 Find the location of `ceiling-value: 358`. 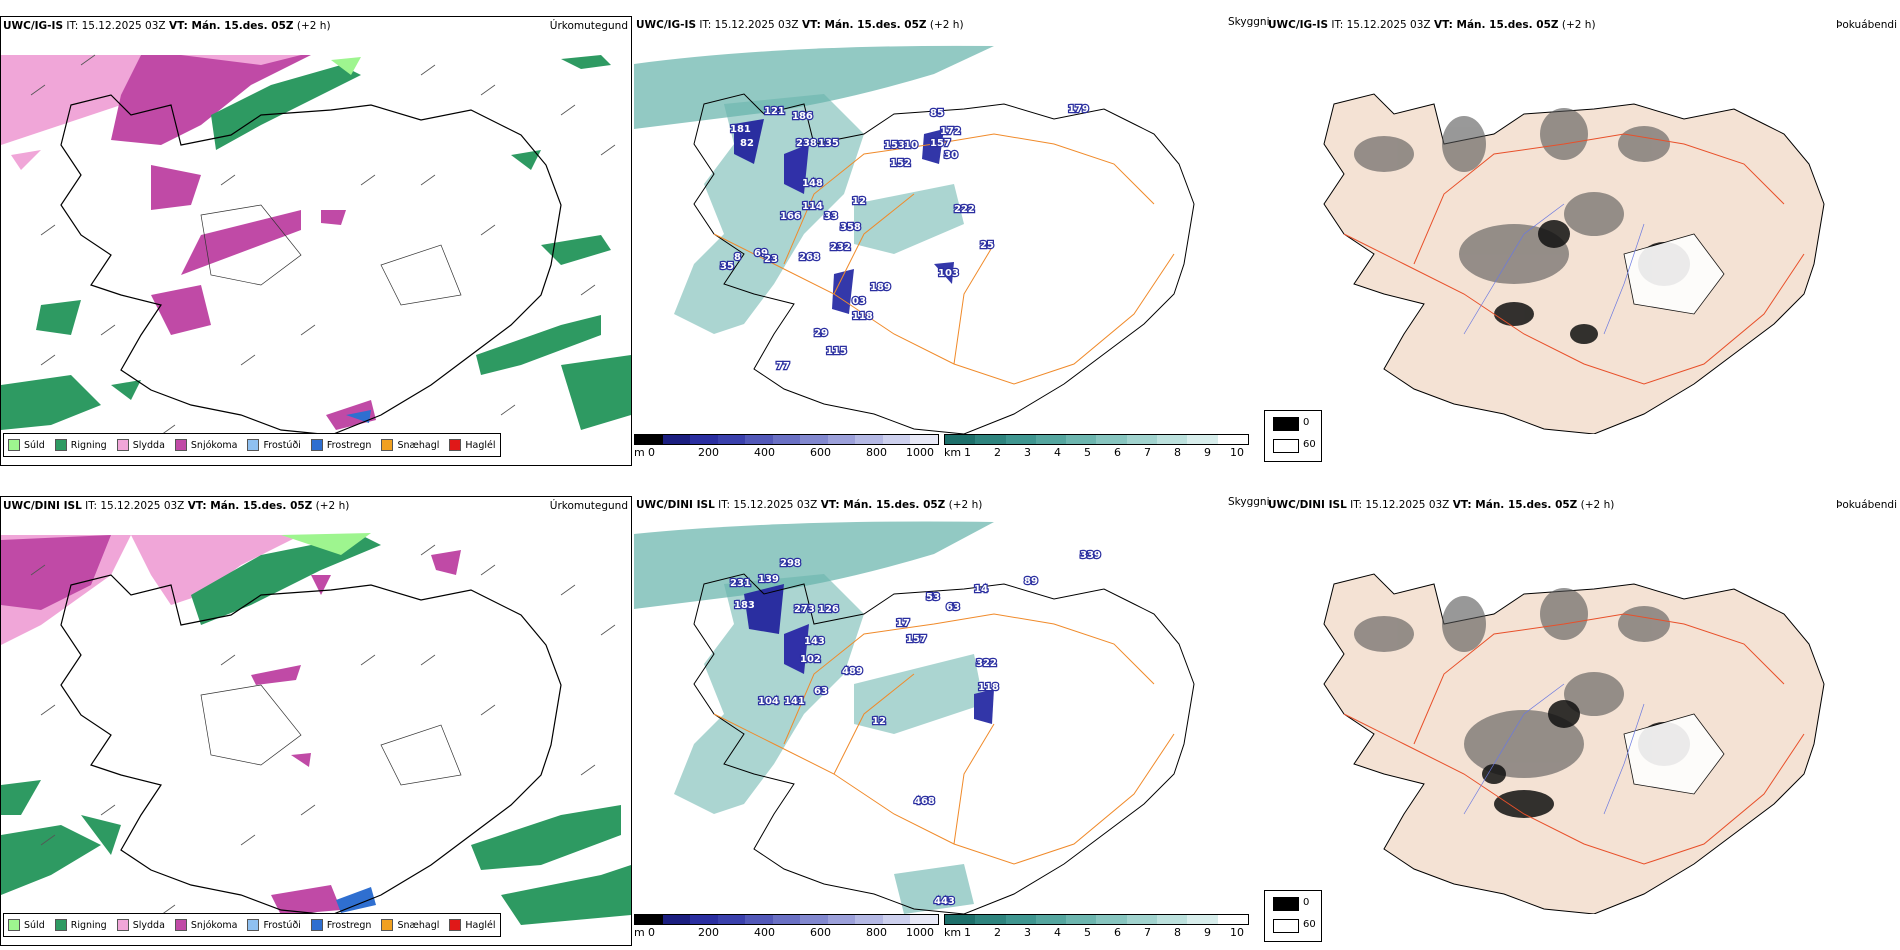

ceiling-value: 358 is located at coordinates (850, 227).